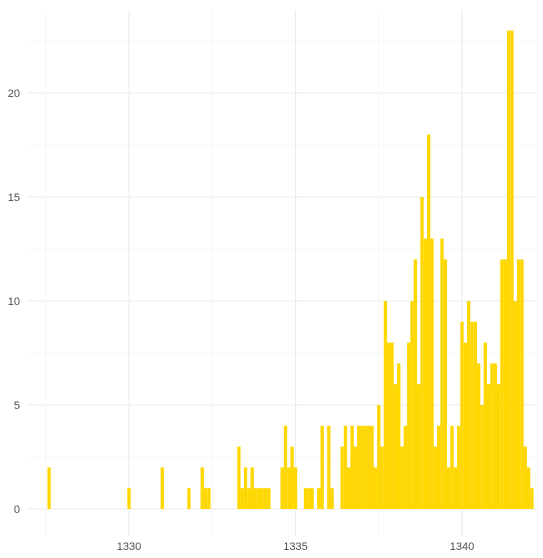 Image resolution: width=543 pixels, height=558 pixels. What do you see at coordinates (129, 547) in the screenshot?
I see `x-tick-label: 1330` at bounding box center [129, 547].